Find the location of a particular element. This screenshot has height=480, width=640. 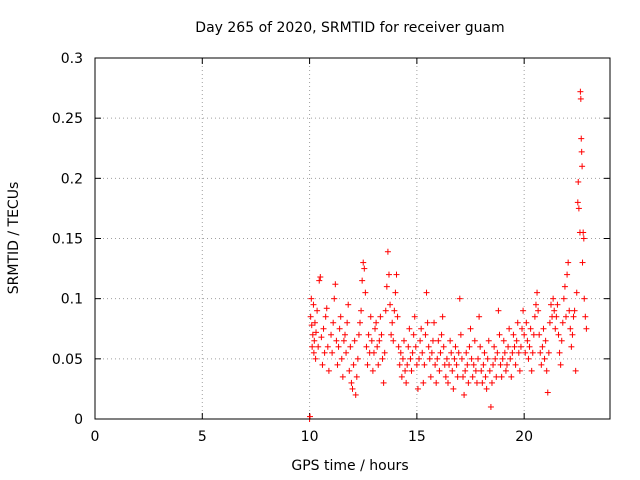

x-tick-label: 5 is located at coordinates (202, 437).